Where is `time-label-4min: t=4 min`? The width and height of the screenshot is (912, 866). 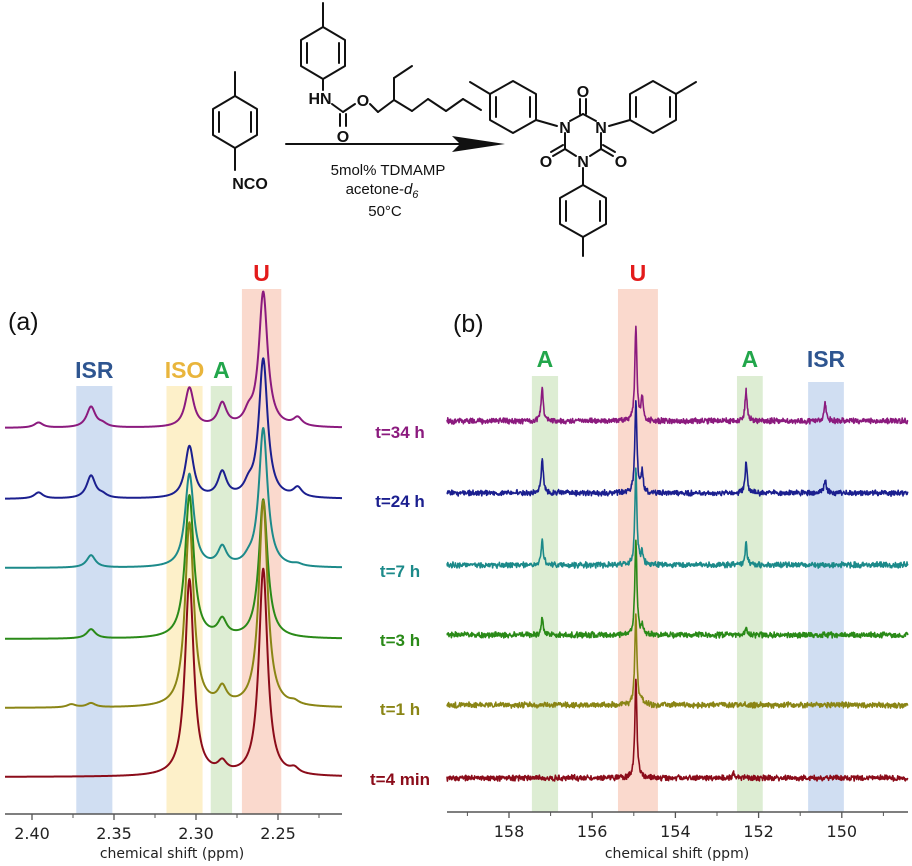 time-label-4min: t=4 min is located at coordinates (400, 779).